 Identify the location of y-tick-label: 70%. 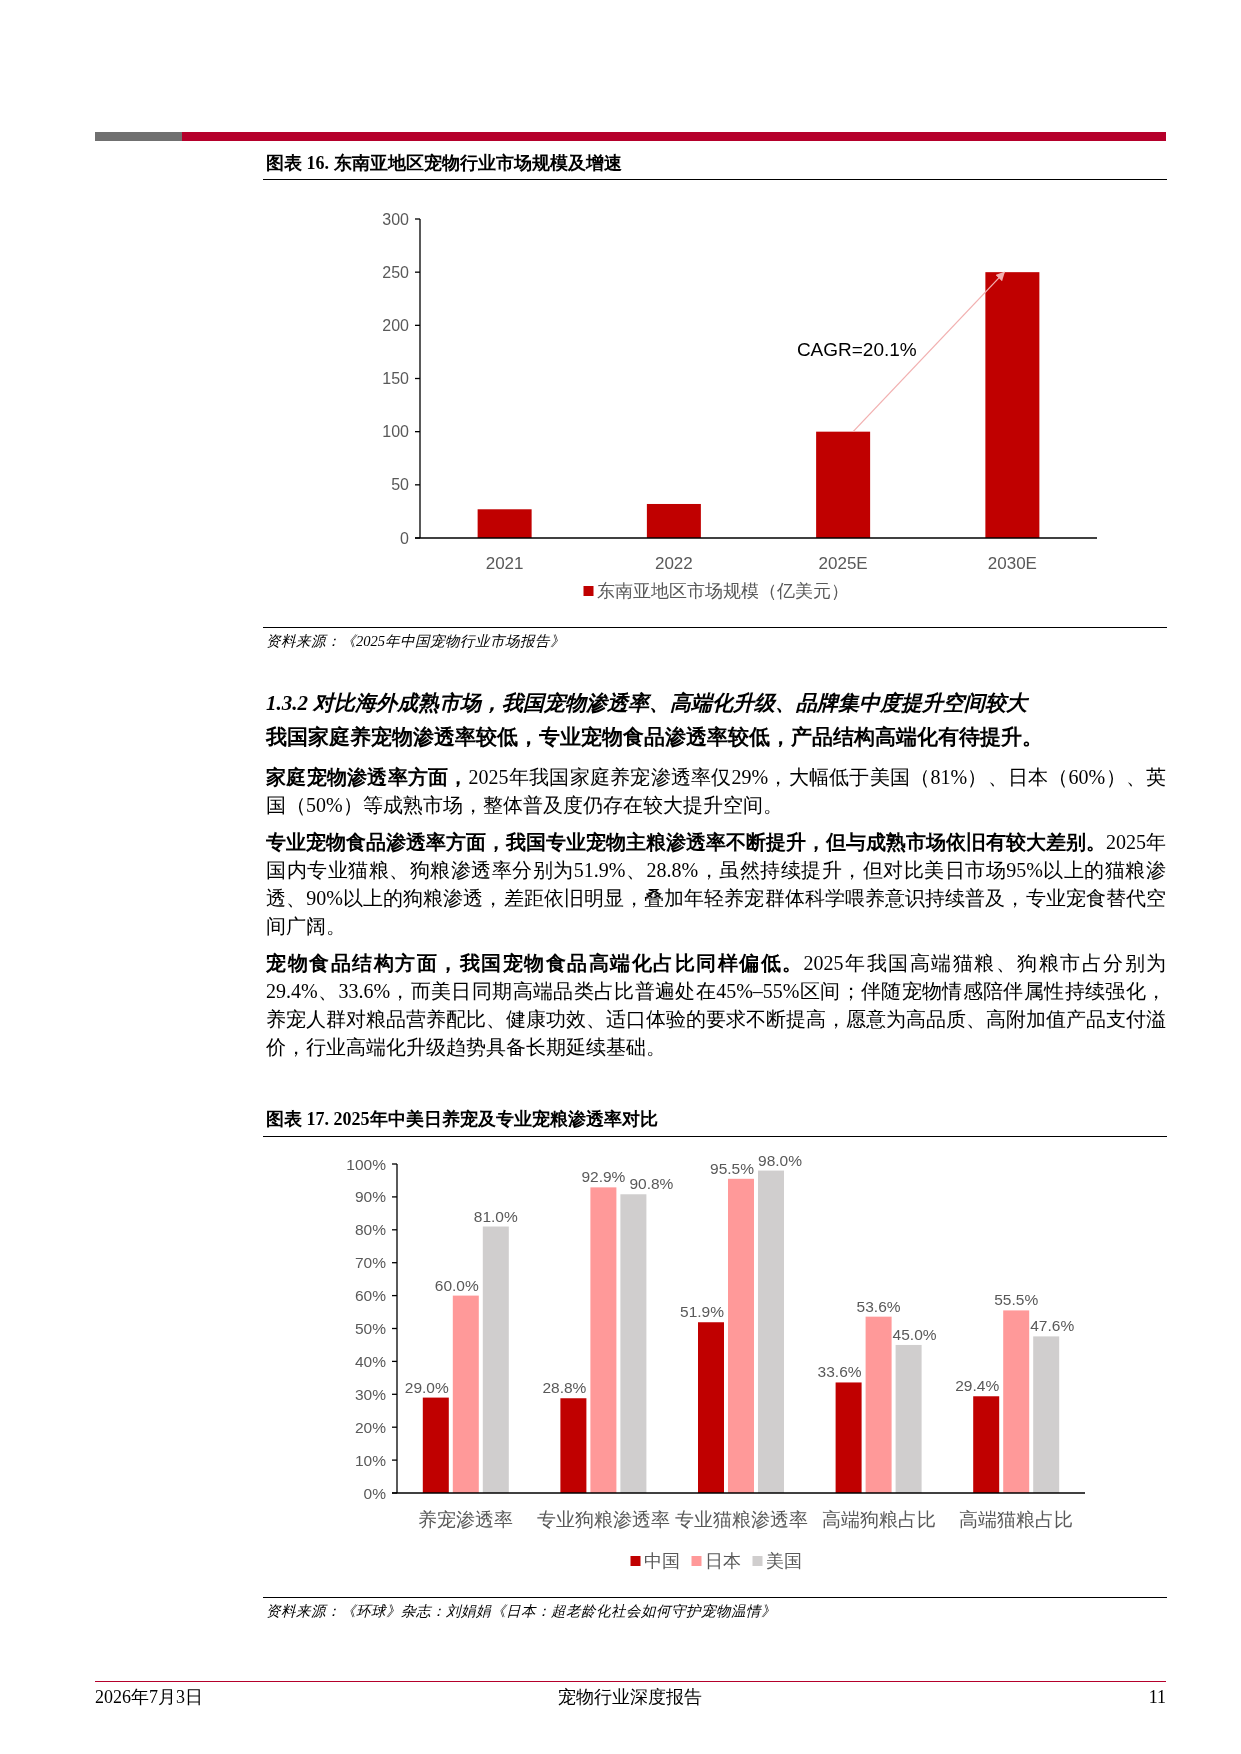
(370, 1263).